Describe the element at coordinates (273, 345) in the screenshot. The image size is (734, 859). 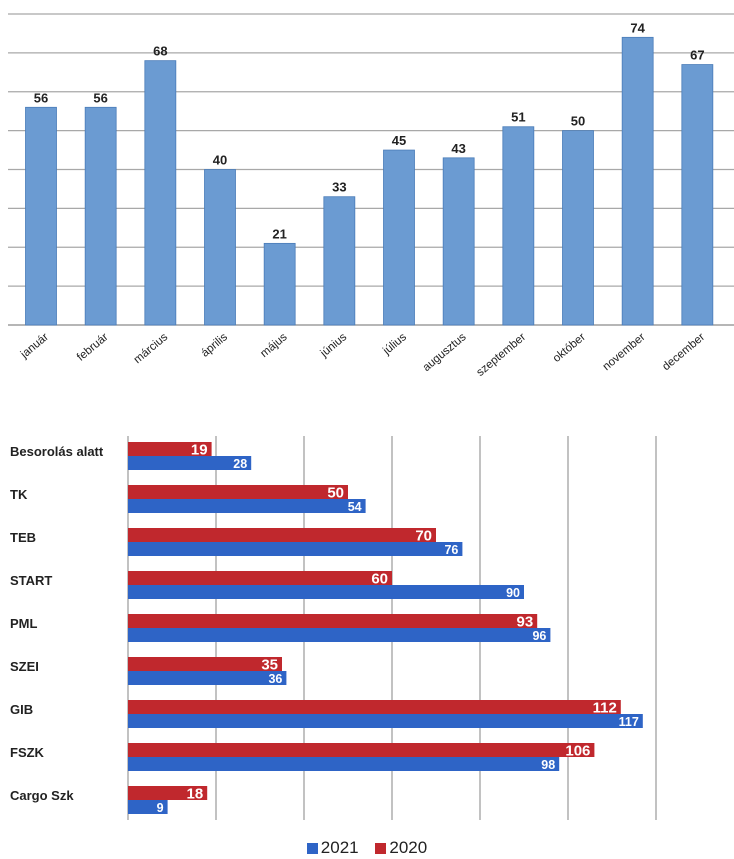
I see `tick-label: május` at that location.